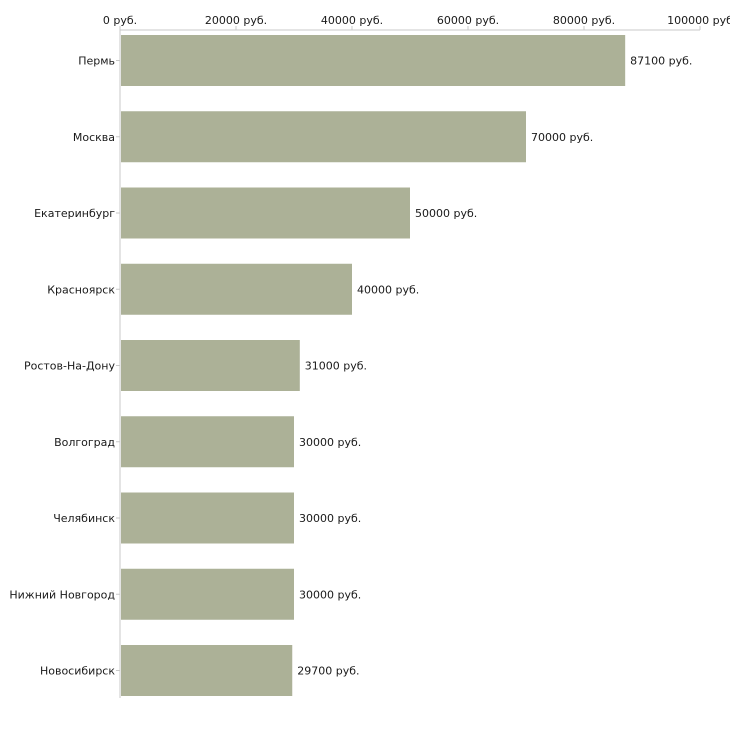  Describe the element at coordinates (562, 137) in the screenshot. I see `data-label: 70000 руб.` at that location.